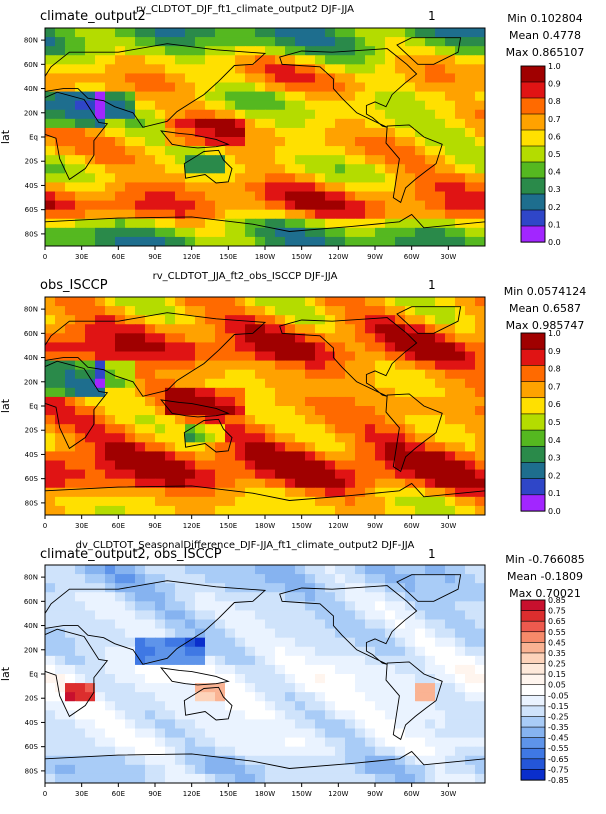 The height and width of the screenshot is (814, 606). Describe the element at coordinates (131, 554) in the screenshot. I see `panel-left-title: climate_output2, obs_ISCCP` at that location.